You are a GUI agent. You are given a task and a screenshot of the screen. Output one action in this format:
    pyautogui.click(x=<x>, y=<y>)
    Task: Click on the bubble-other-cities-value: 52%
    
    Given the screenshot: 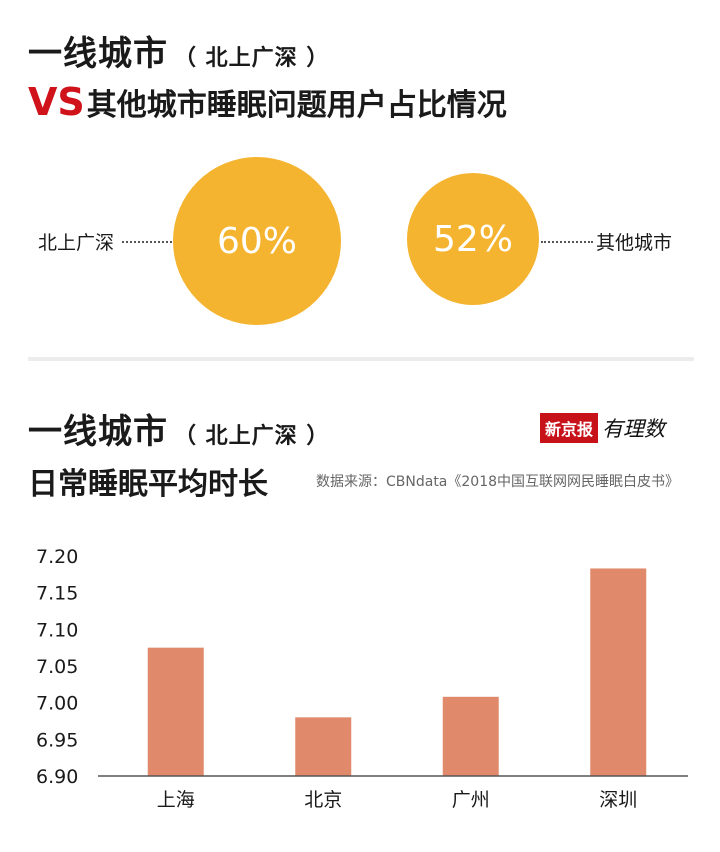 What is the action you would take?
    pyautogui.click(x=472, y=239)
    